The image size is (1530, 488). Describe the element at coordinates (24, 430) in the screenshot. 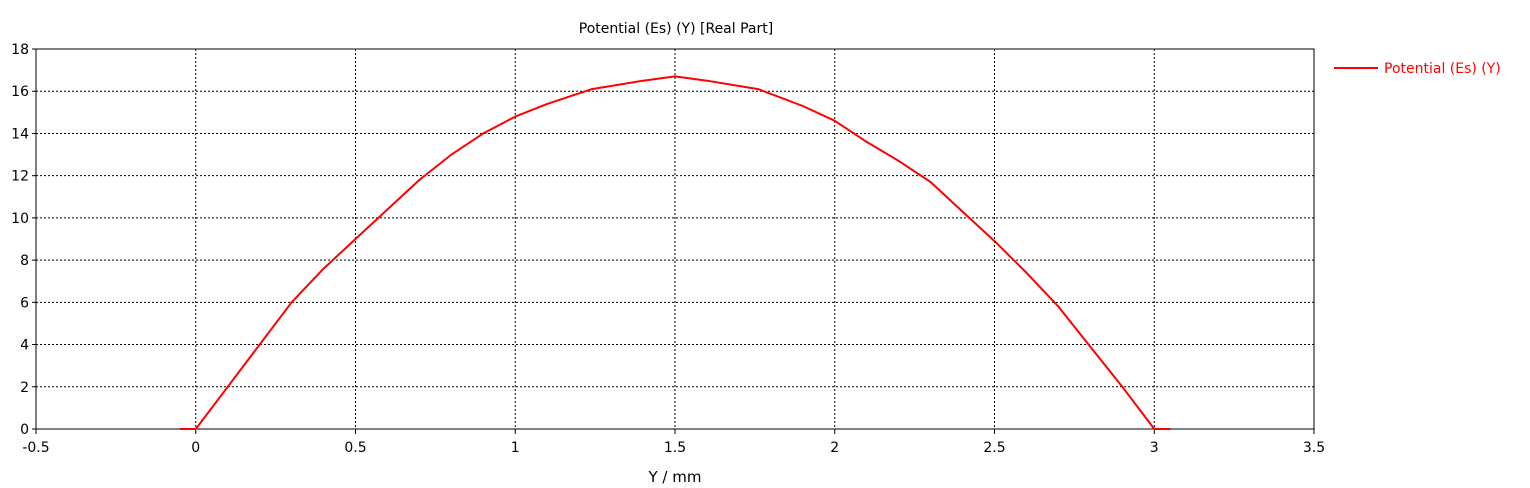

I see `y-tick-label: 0` at that location.